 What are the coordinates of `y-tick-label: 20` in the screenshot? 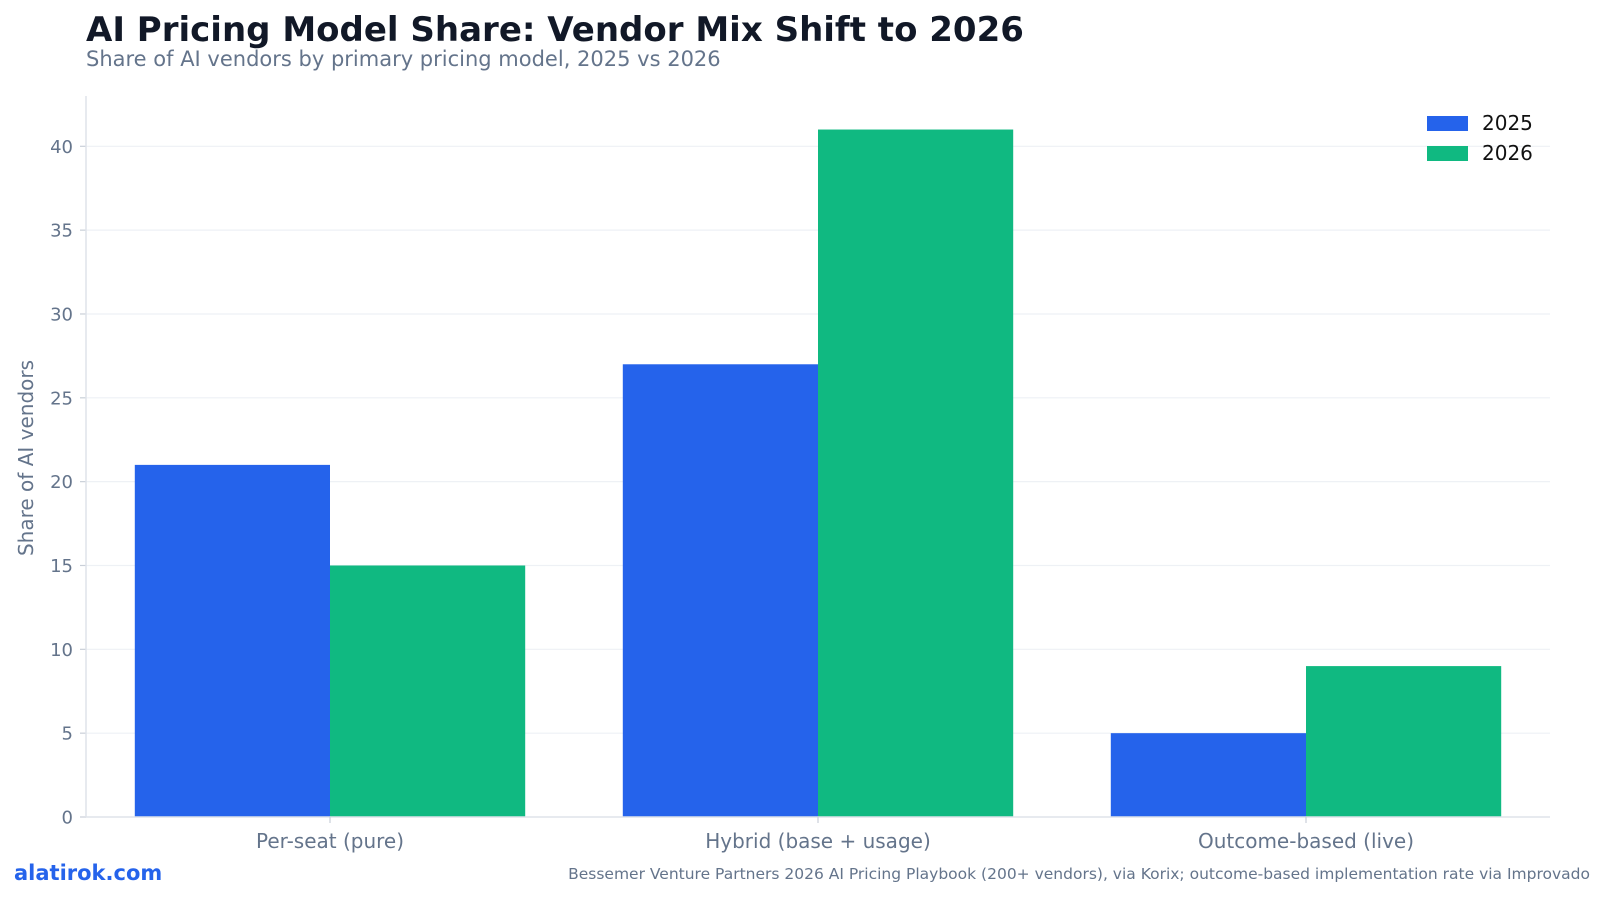 It's located at (61, 482).